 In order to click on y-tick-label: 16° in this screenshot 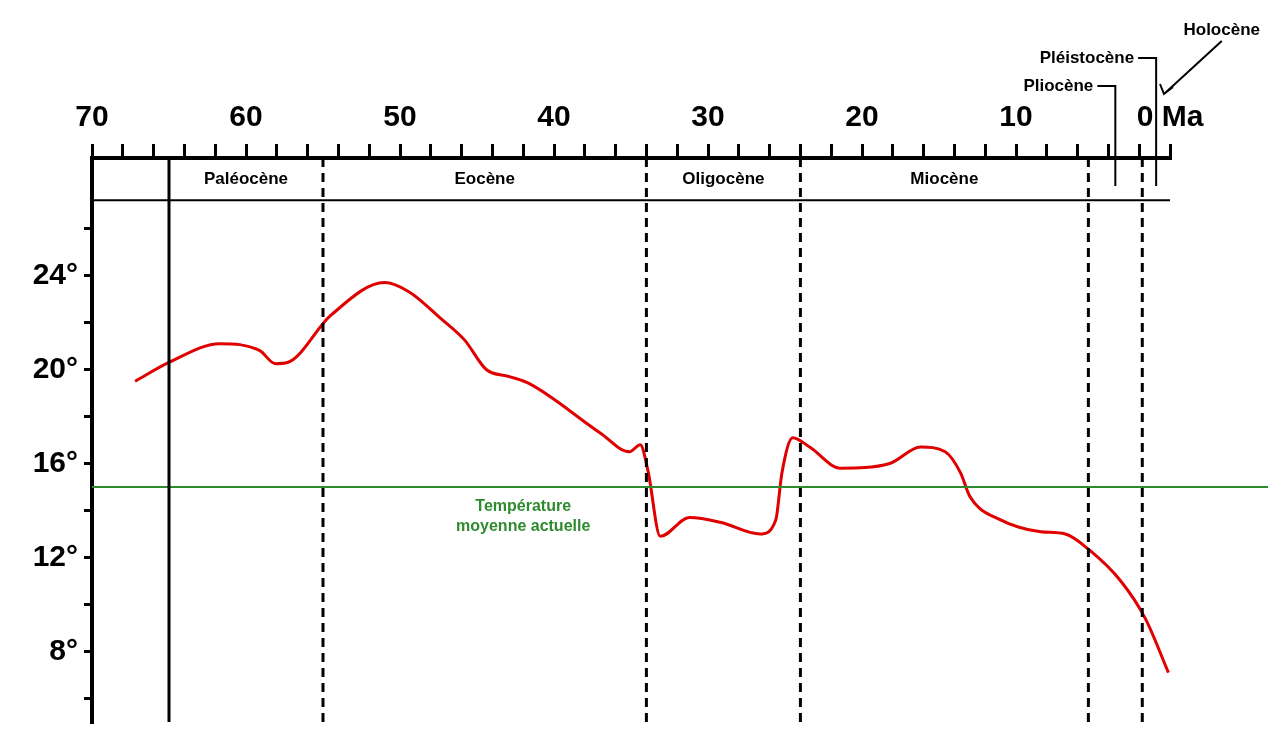, I will do `click(55, 461)`.